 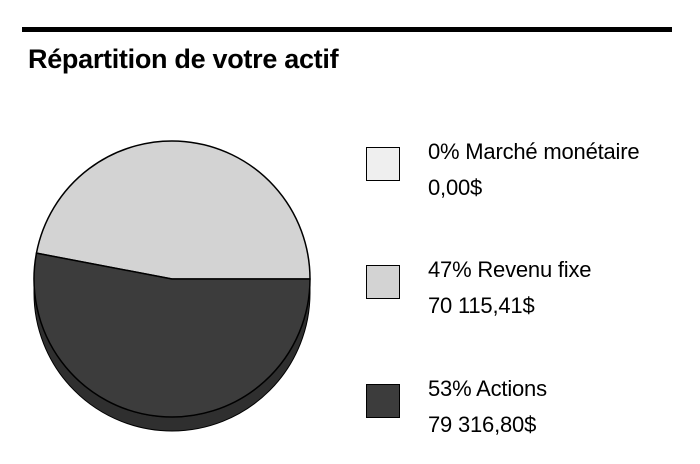 What do you see at coordinates (172, 335) in the screenshot?
I see `pie-slice-equities` at bounding box center [172, 335].